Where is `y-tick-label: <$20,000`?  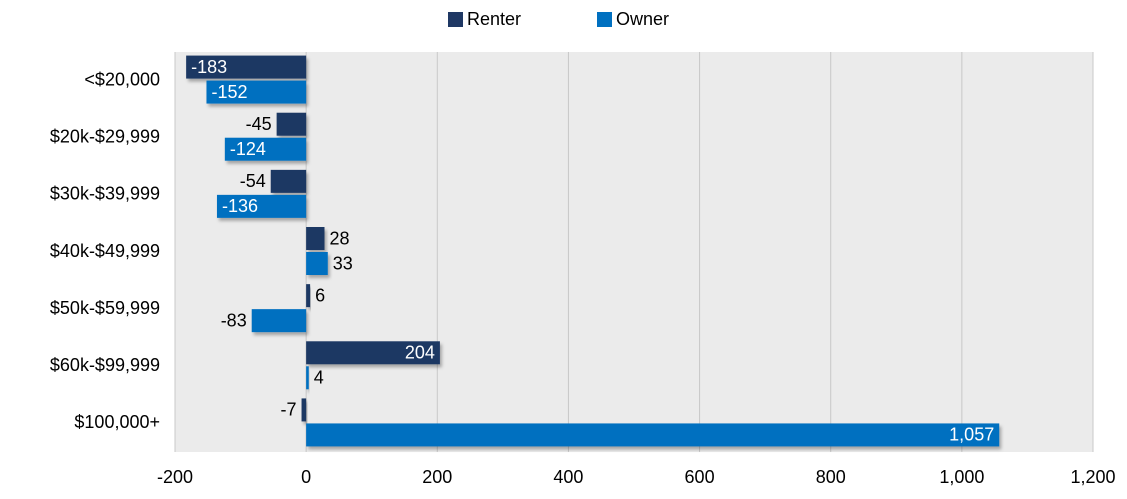
y-tick-label: <$20,000 is located at coordinates (122, 79).